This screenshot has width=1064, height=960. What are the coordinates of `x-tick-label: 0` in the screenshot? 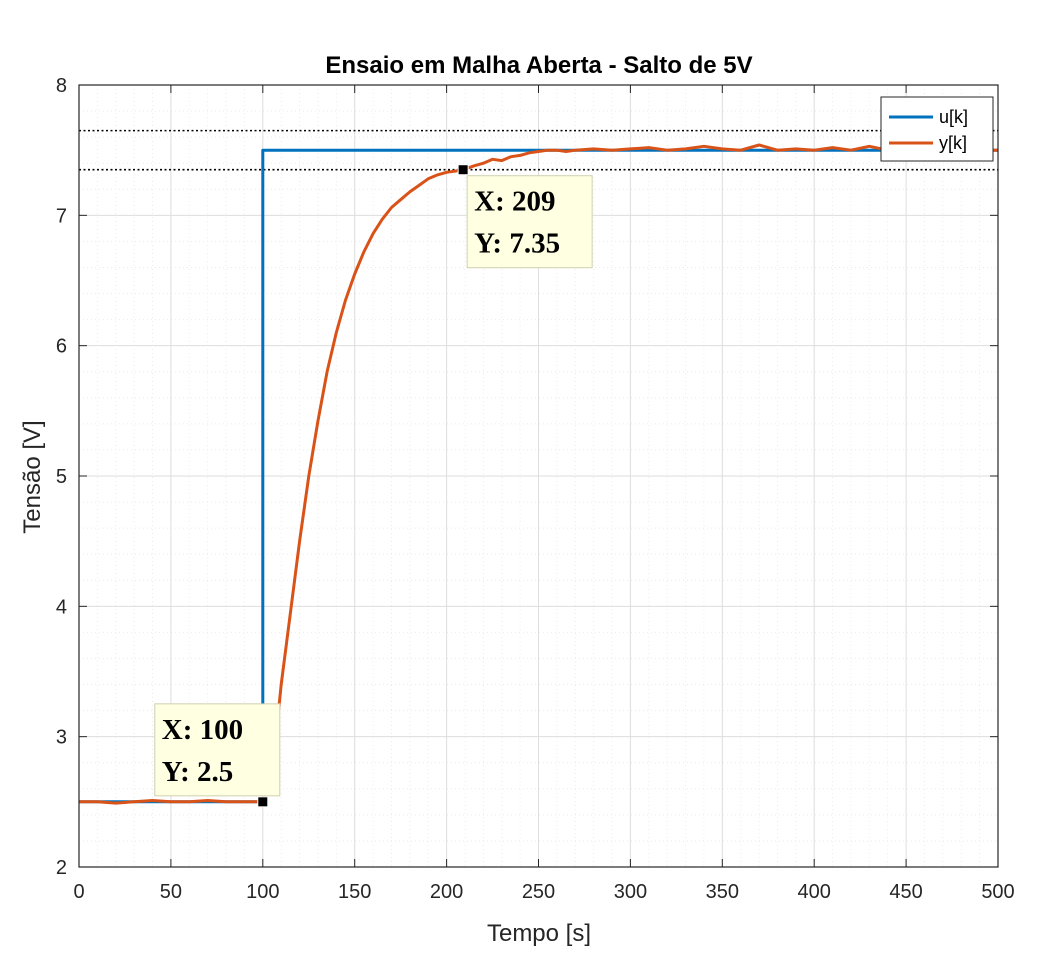 It's located at (78, 892).